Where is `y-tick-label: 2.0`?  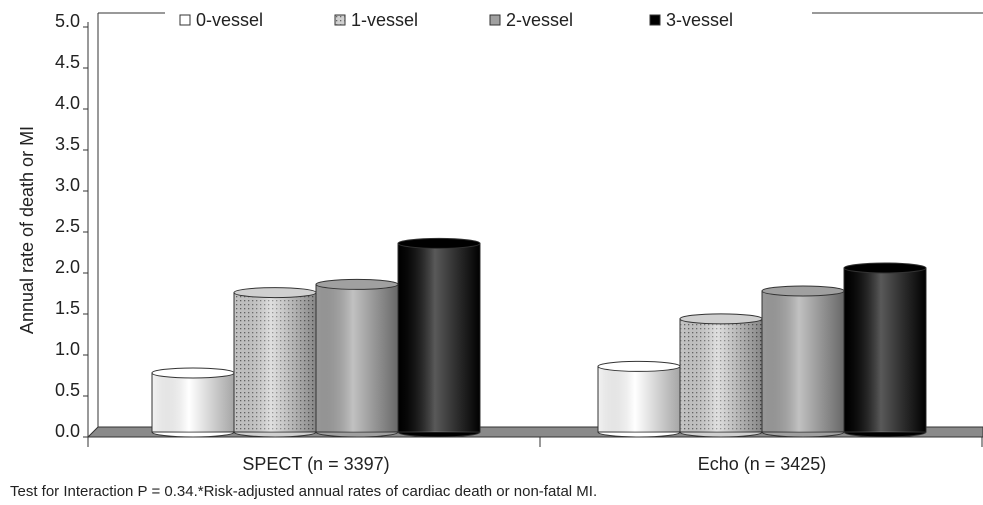 y-tick-label: 2.0 is located at coordinates (67, 267).